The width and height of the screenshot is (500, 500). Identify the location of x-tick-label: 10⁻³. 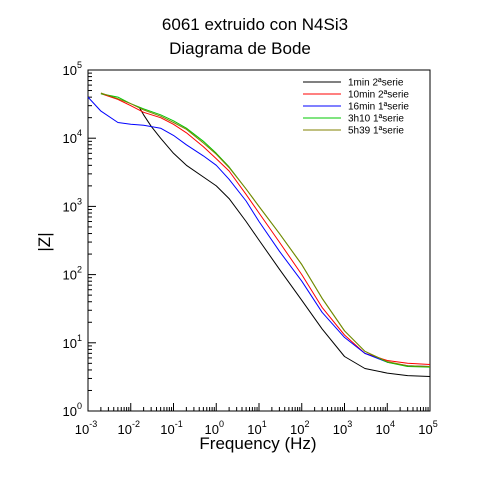
(86, 428).